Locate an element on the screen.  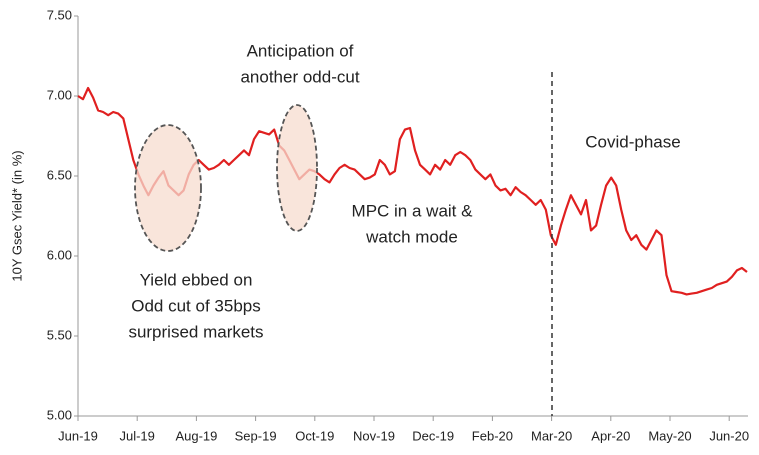
x-tick-label: May-20 is located at coordinates (669, 435).